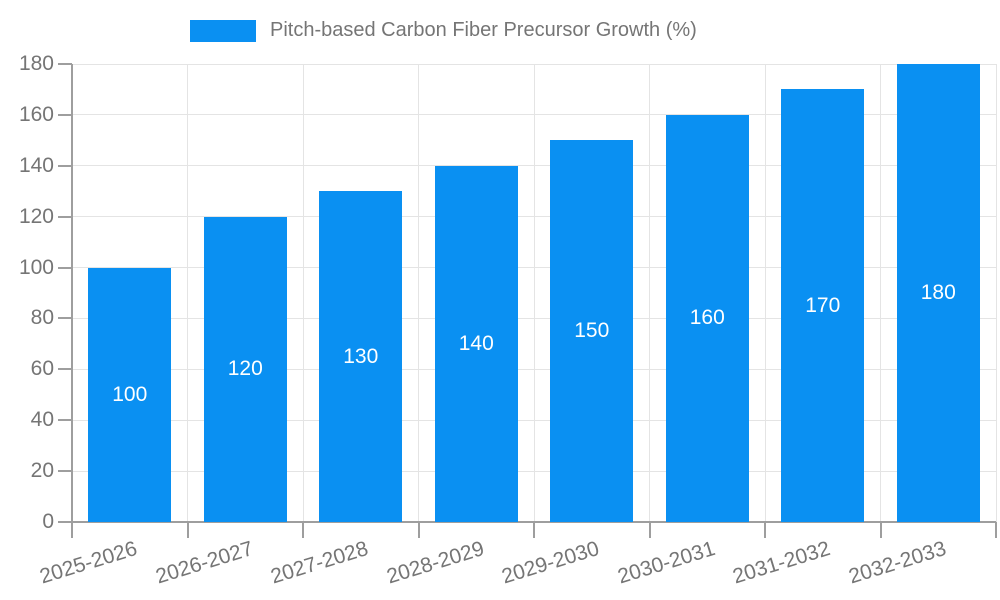 This screenshot has height=600, width=1000. Describe the element at coordinates (782, 563) in the screenshot. I see `x-tick-label: 2031-2032` at that location.